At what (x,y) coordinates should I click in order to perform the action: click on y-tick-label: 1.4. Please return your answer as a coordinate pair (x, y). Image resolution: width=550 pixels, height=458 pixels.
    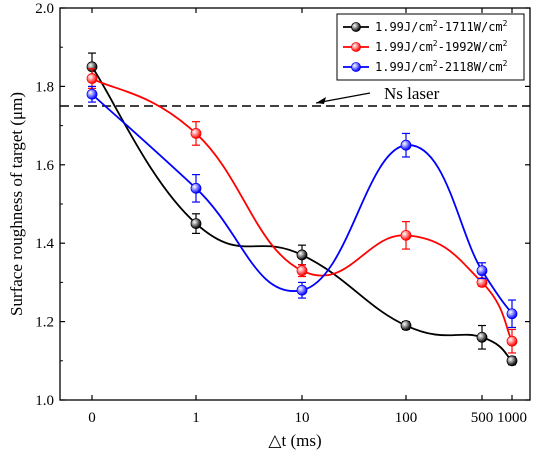
    Looking at the image, I should click on (44, 244).